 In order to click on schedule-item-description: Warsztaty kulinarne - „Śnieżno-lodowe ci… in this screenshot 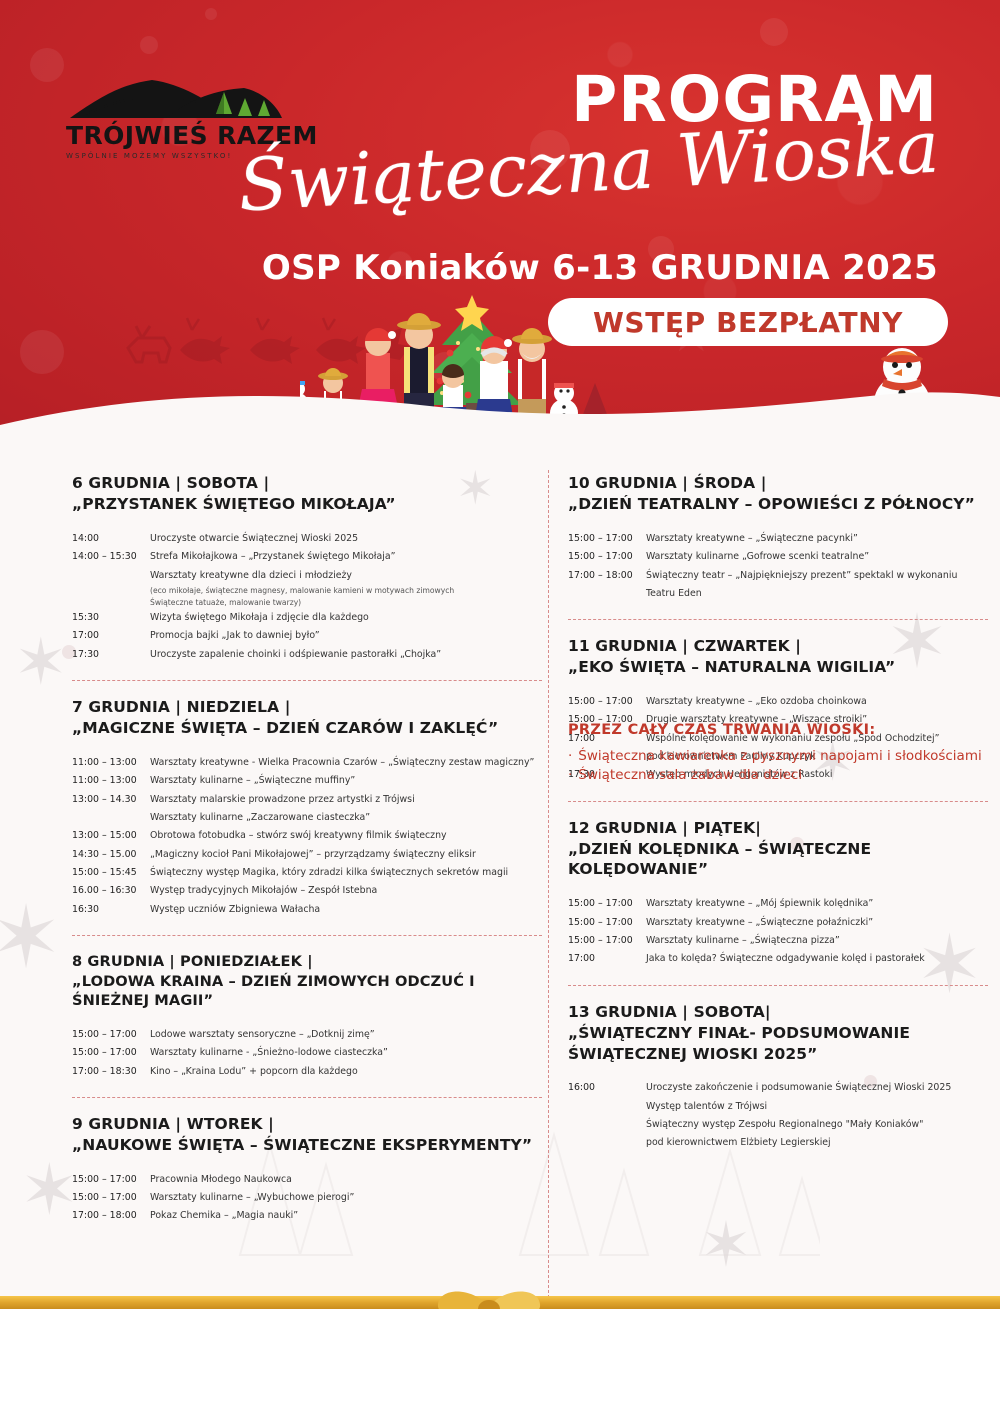, I will do `click(269, 1053)`.